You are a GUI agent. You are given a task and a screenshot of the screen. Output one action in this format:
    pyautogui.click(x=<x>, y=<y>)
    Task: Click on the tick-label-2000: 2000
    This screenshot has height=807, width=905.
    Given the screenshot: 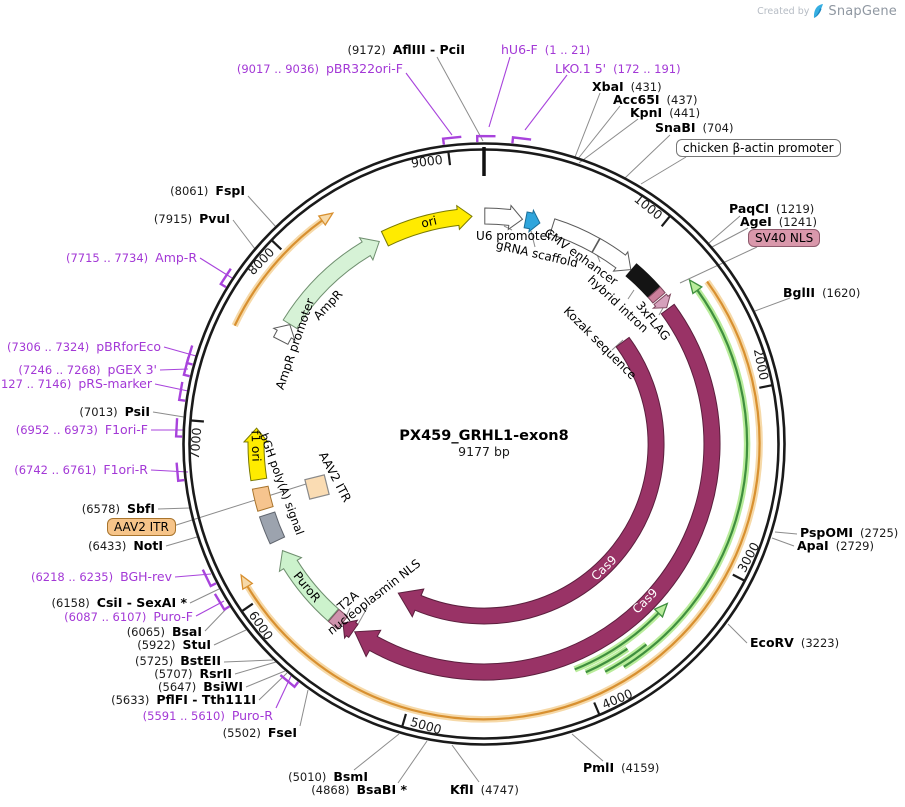 What is the action you would take?
    pyautogui.click(x=761, y=364)
    